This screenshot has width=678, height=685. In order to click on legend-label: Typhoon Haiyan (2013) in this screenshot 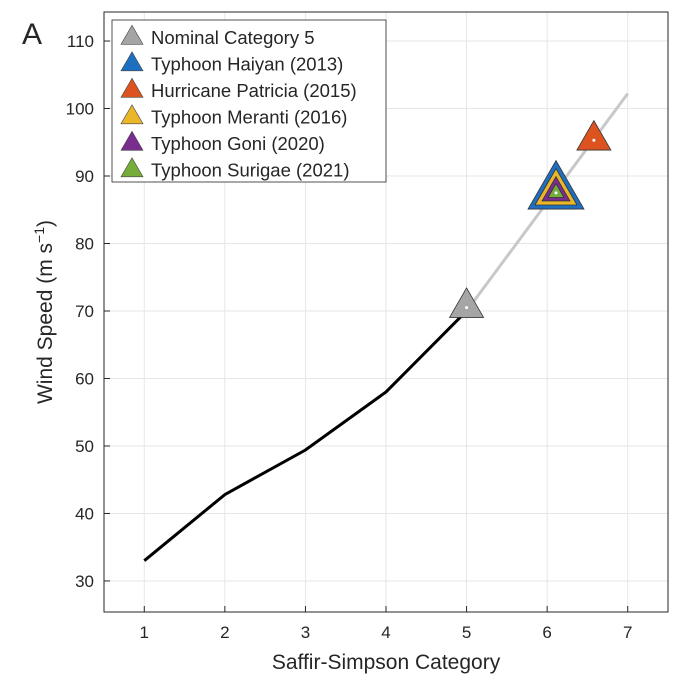, I will do `click(247, 64)`.